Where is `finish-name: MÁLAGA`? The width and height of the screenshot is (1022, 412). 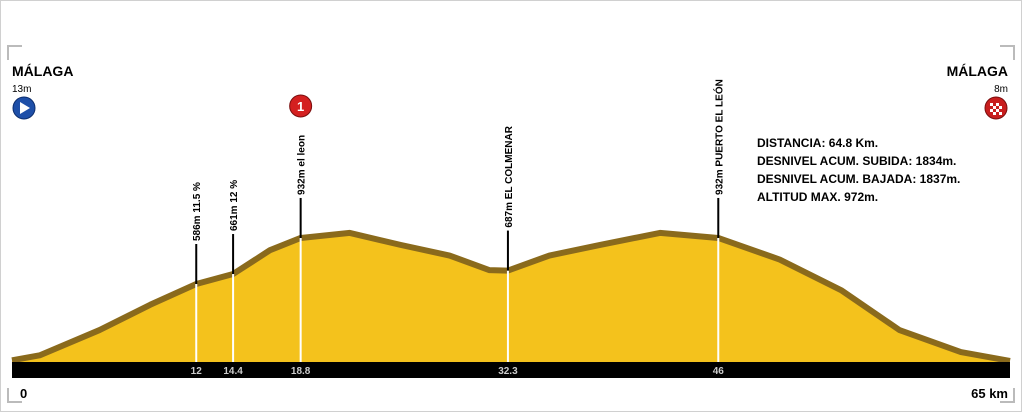 finish-name: MÁLAGA is located at coordinates (977, 71).